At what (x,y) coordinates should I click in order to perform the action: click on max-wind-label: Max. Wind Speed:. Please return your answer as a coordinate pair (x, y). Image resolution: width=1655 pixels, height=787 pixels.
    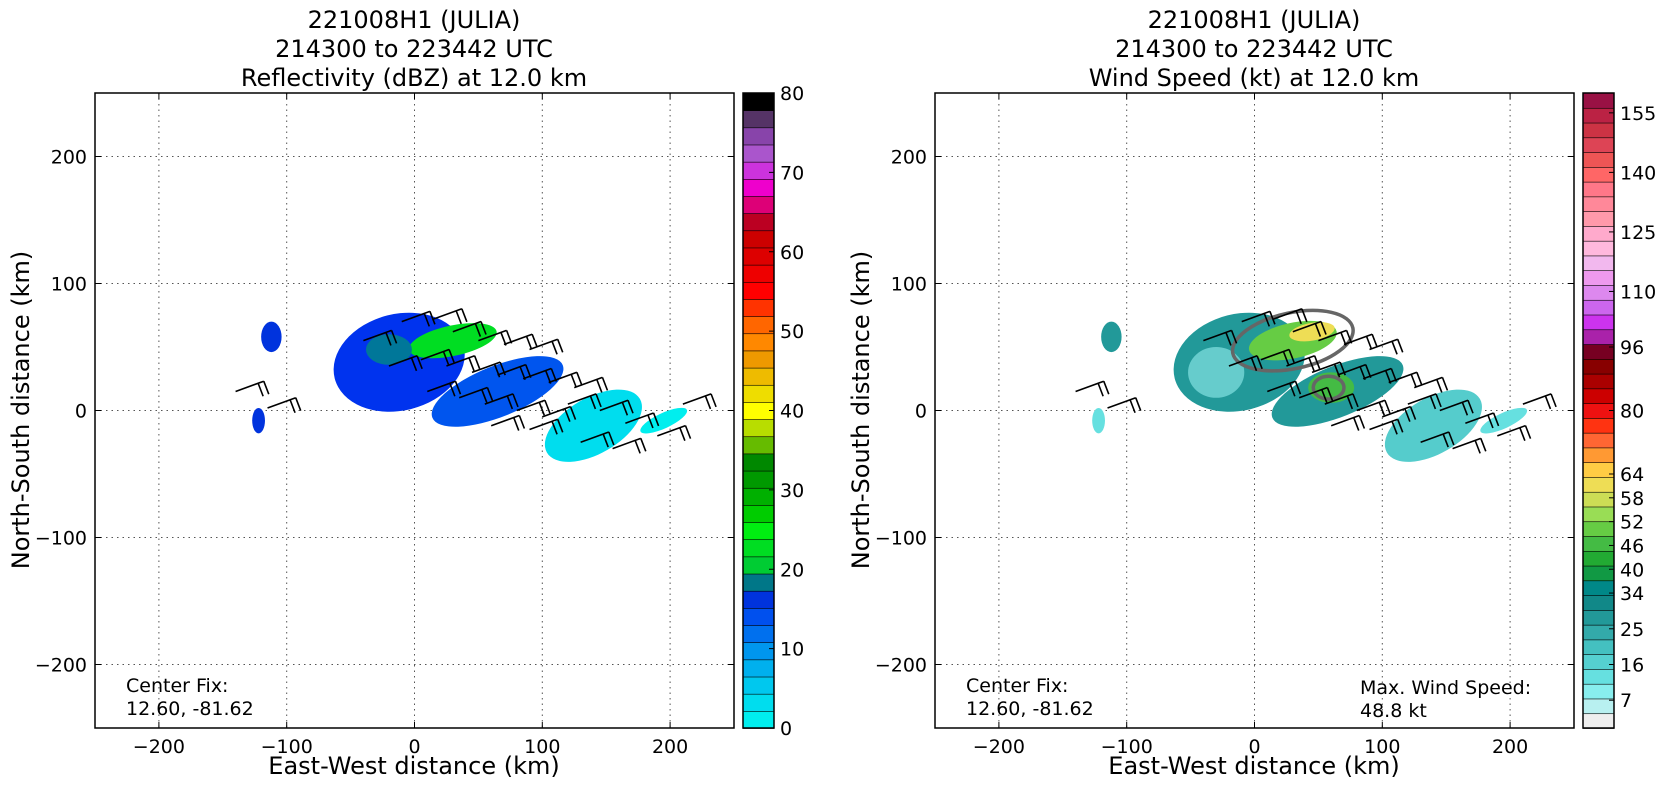
    Looking at the image, I should click on (1445, 688).